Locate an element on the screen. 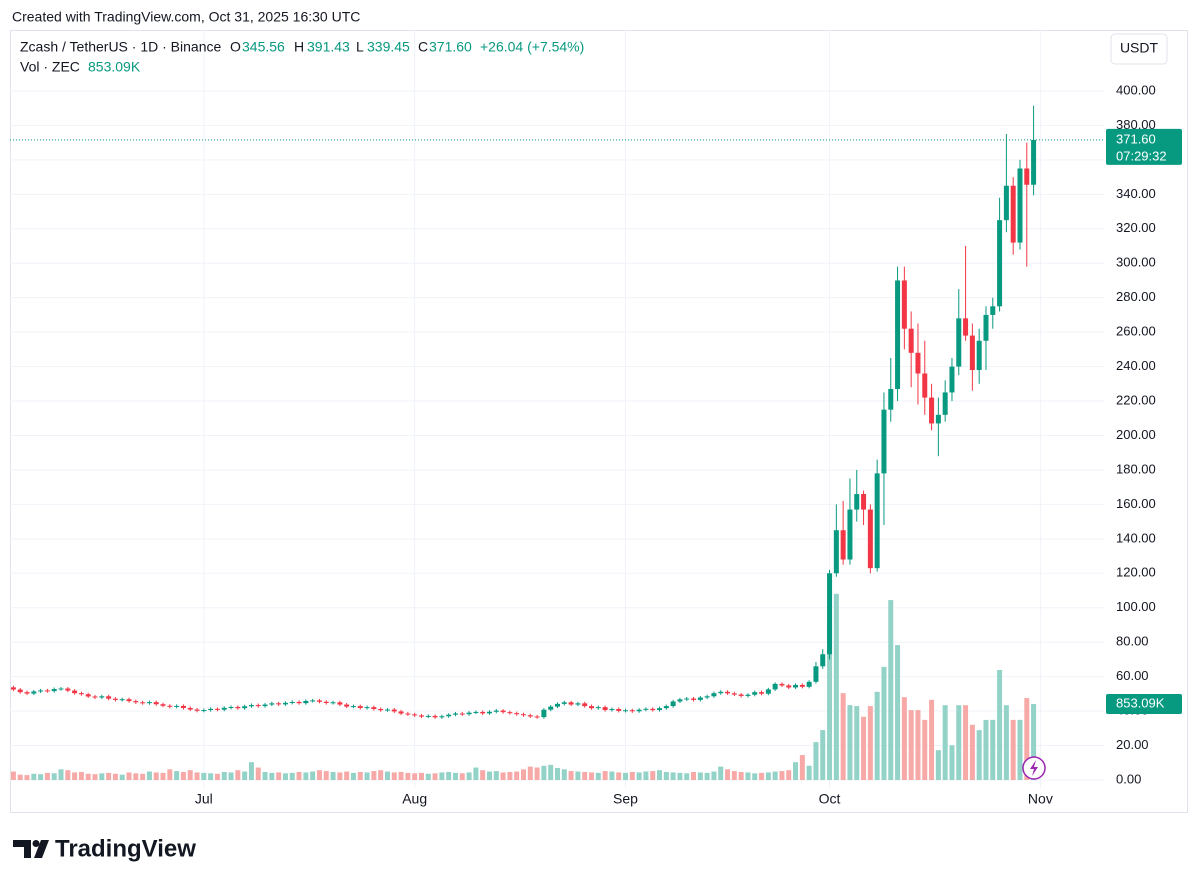 Image resolution: width=1199 pixels, height=883 pixels. y-tick-label: 100.00 is located at coordinates (1136, 606).